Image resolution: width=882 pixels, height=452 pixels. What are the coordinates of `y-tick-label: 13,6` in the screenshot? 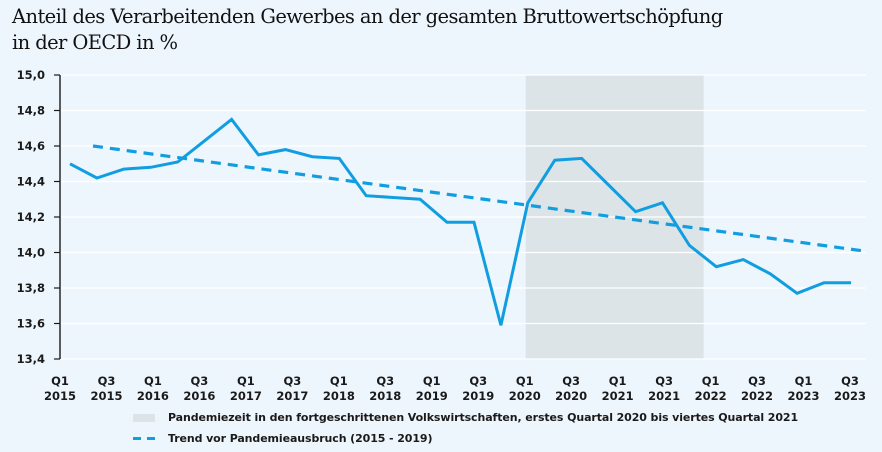 It's located at (31, 324).